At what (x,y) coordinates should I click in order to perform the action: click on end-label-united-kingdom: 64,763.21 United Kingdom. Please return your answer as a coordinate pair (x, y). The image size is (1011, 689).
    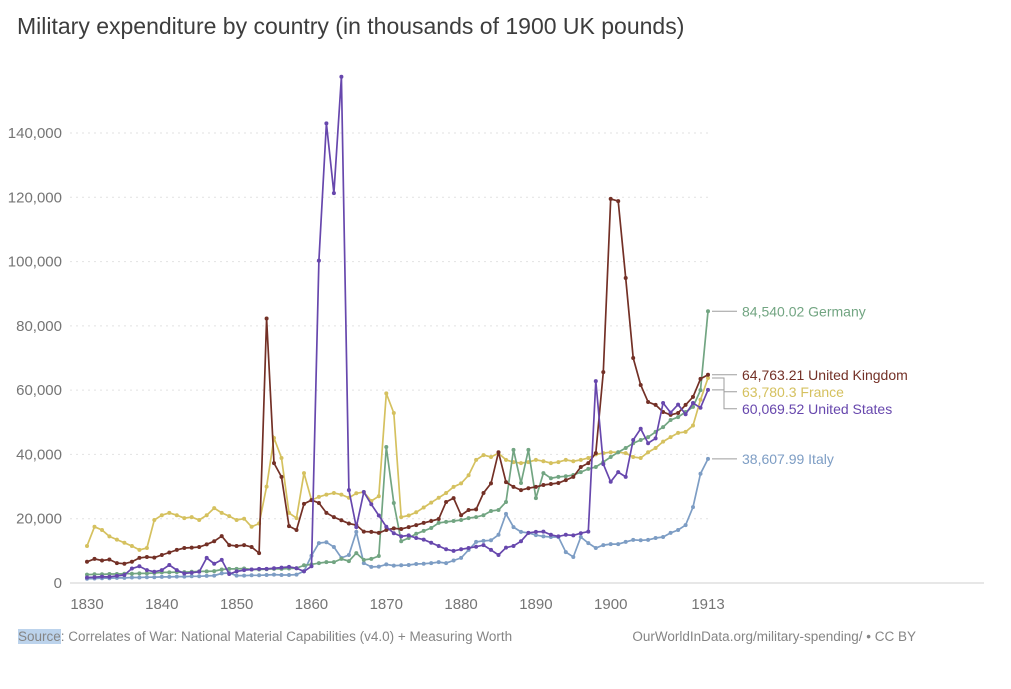
    Looking at the image, I should click on (825, 375).